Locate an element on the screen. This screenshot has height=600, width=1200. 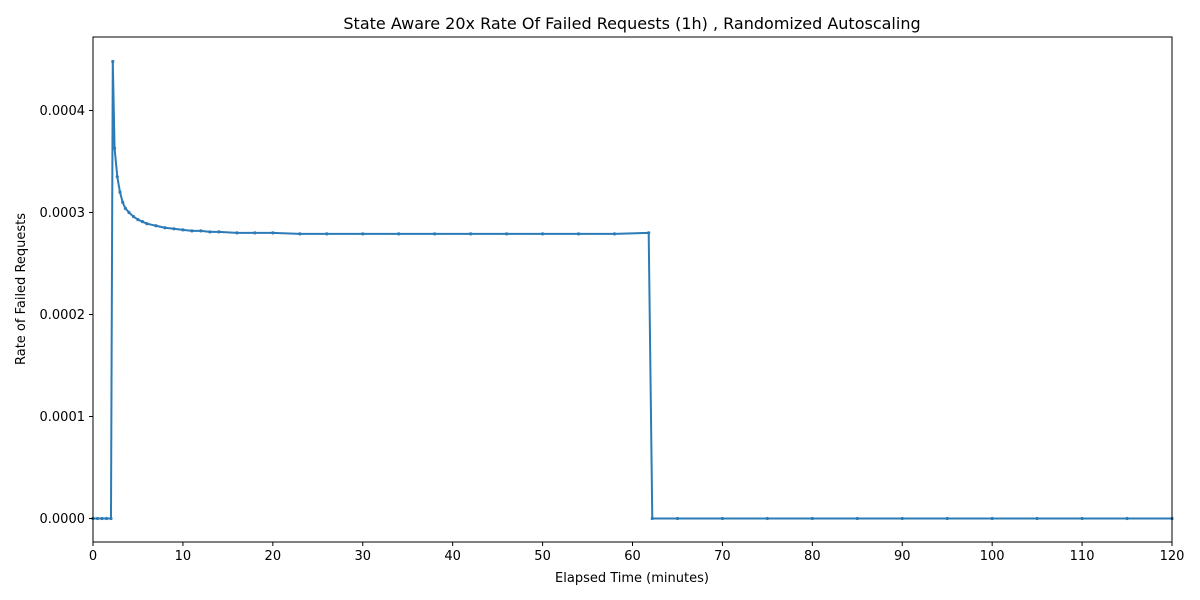
y-tick-label: 0.0000 is located at coordinates (63, 519).